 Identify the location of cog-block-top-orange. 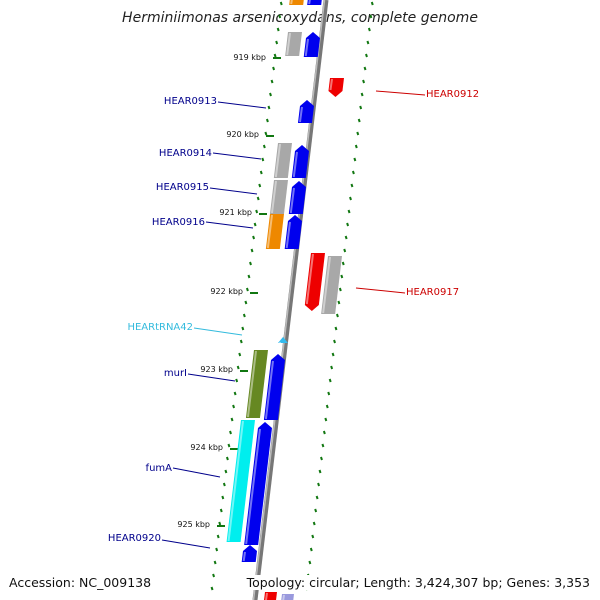
(296, 2).